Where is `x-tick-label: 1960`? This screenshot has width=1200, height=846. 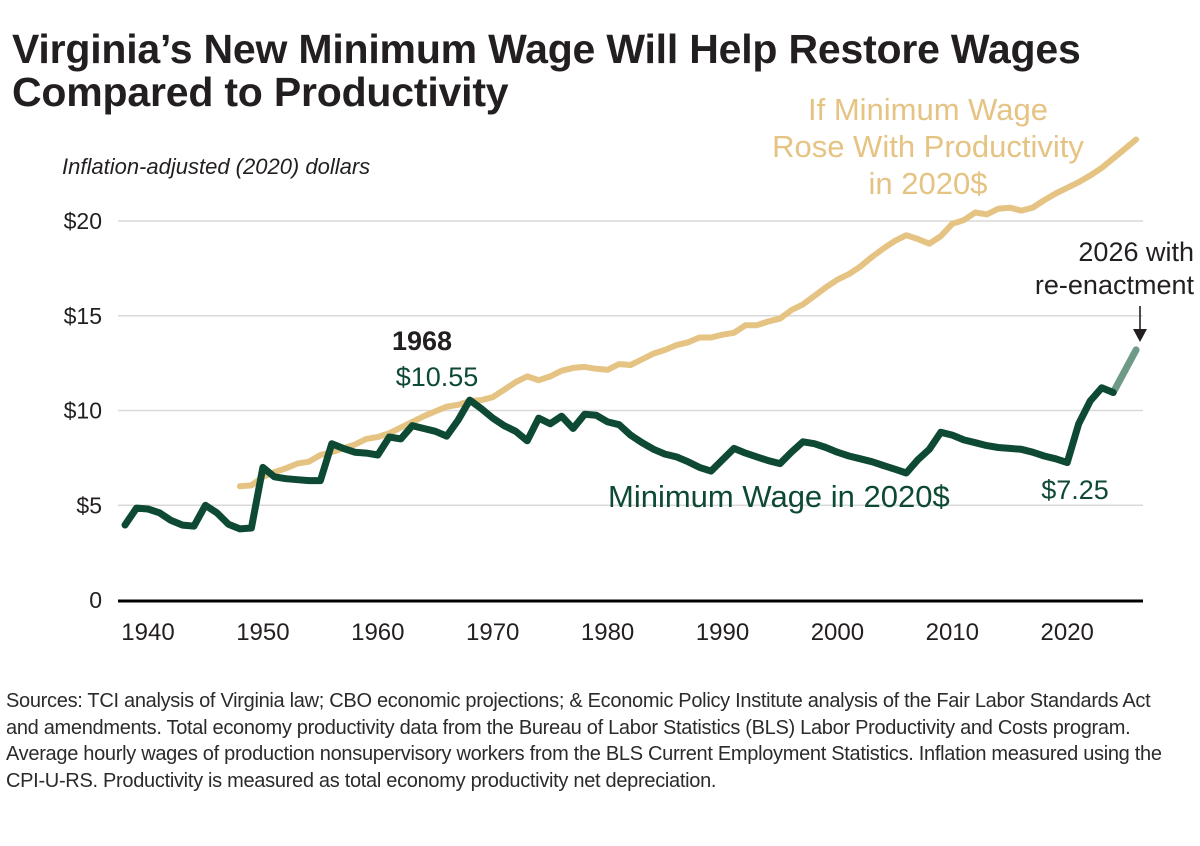 x-tick-label: 1960 is located at coordinates (377, 632).